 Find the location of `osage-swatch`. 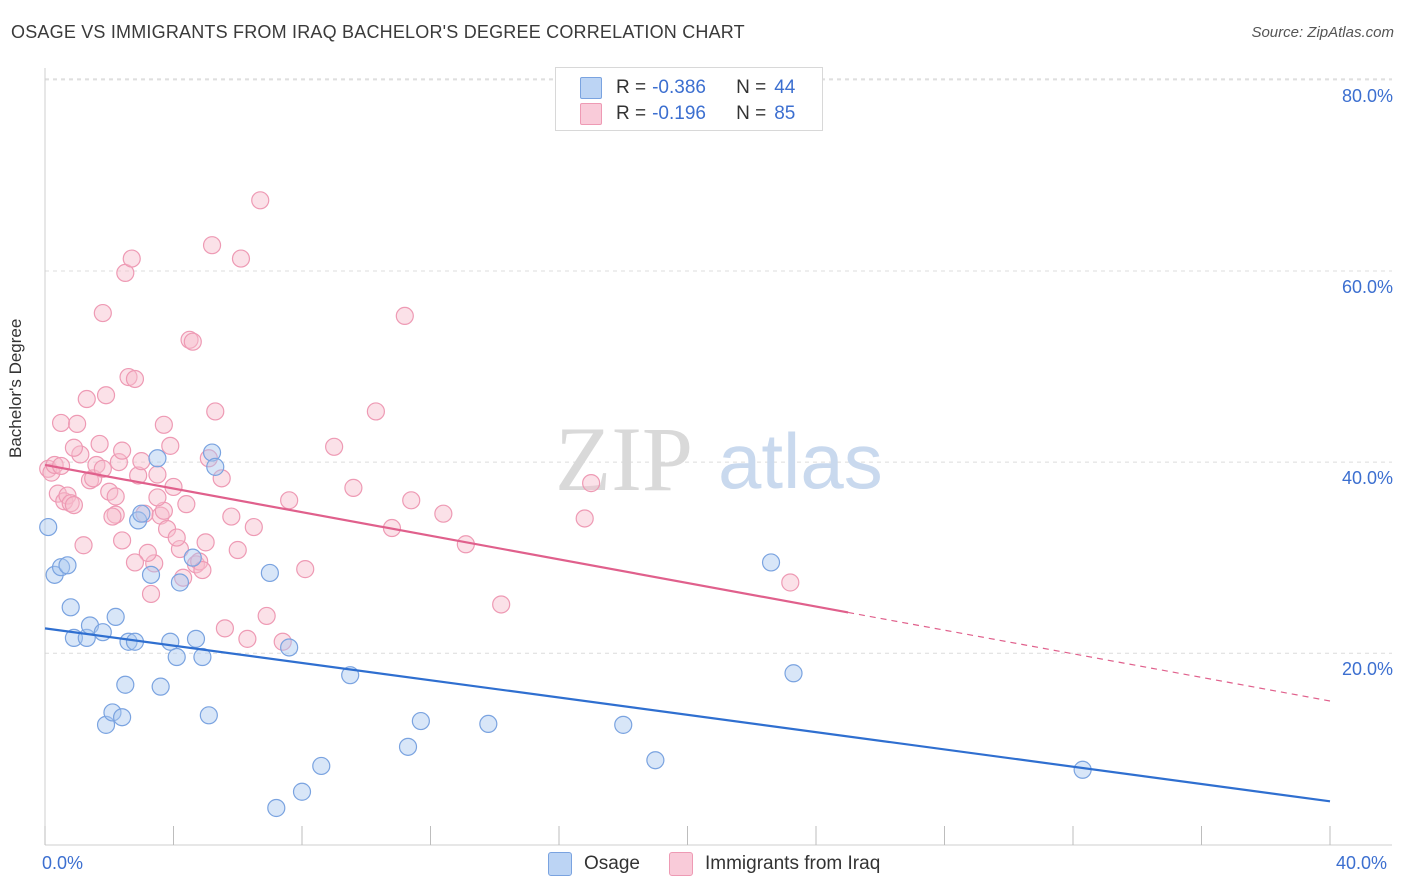

osage-swatch is located at coordinates (591, 88).